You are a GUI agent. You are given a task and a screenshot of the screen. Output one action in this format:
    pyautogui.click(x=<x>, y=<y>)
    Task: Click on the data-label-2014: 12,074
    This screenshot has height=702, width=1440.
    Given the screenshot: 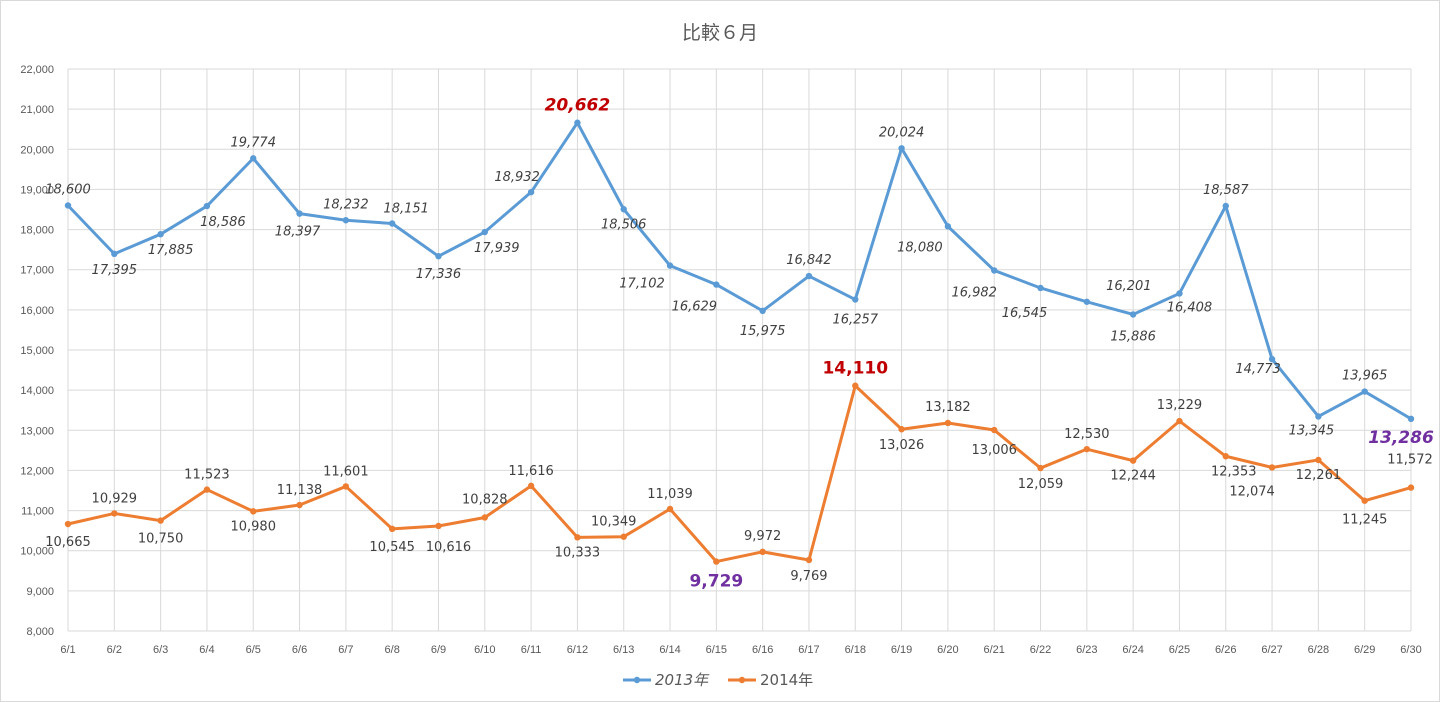 What is the action you would take?
    pyautogui.click(x=1252, y=491)
    